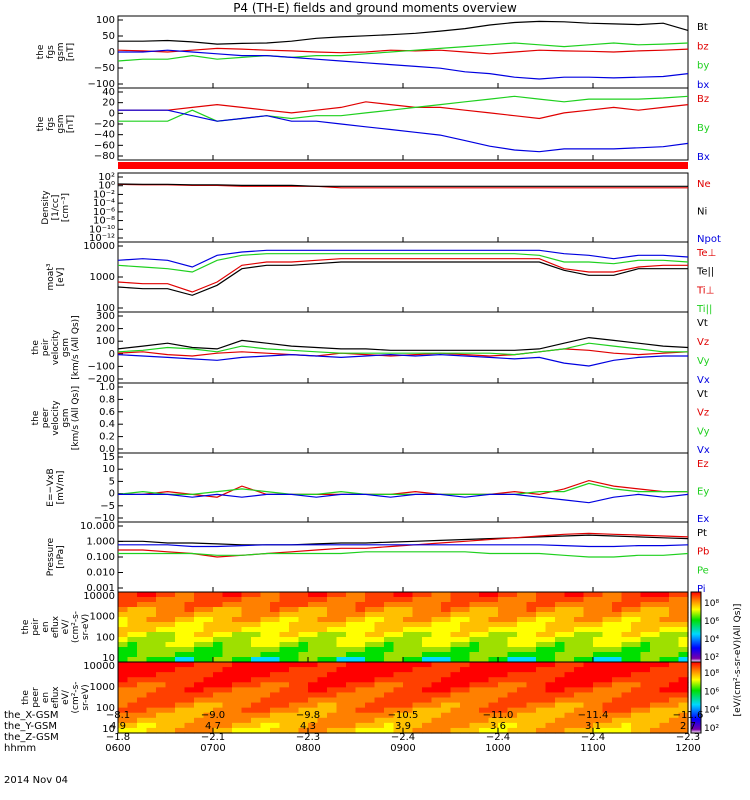 Image resolution: width=750 pixels, height=800 pixels. I want to click on y-axis-label: eflux, so click(56, 626).